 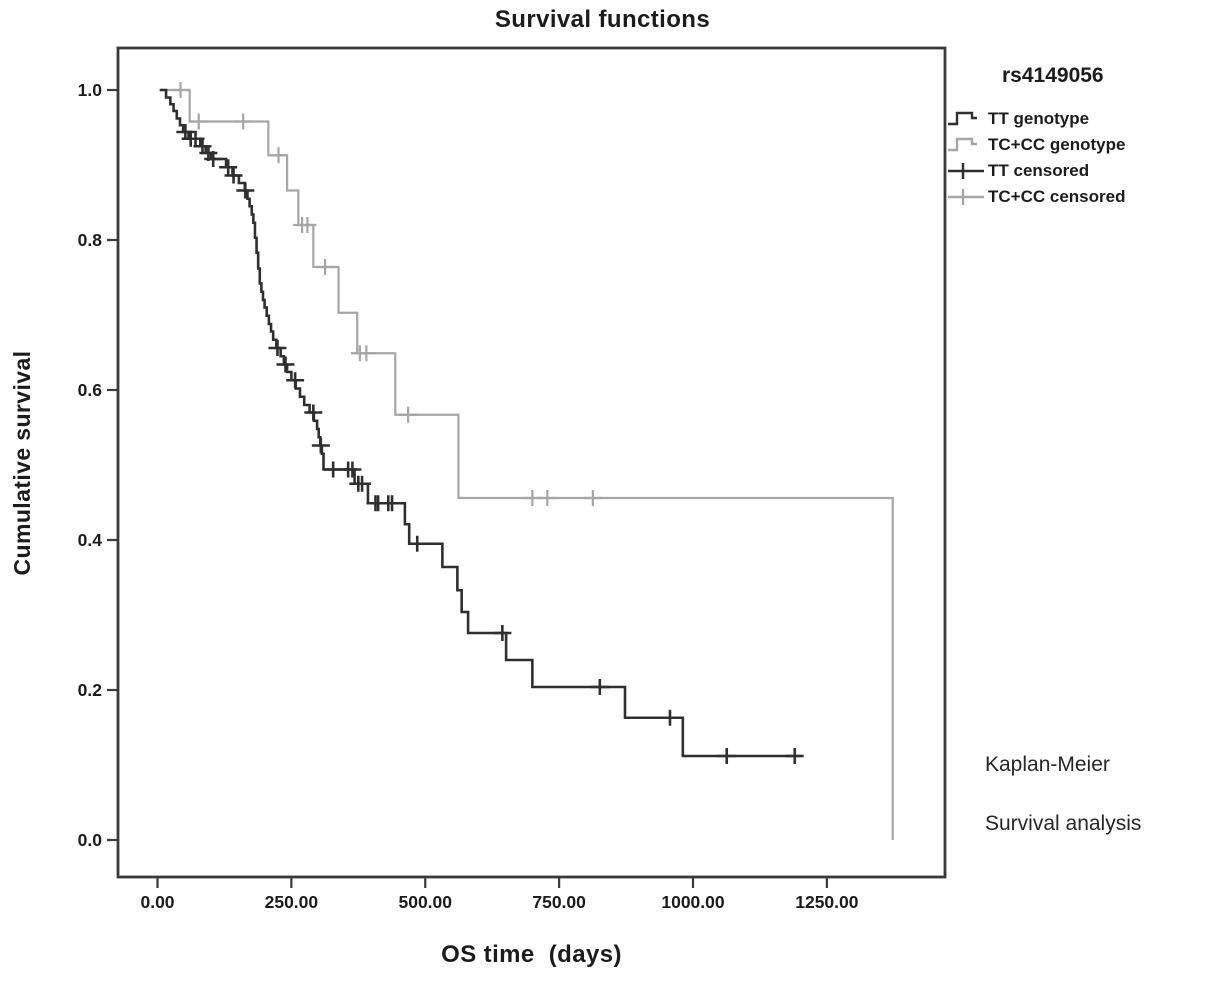 What do you see at coordinates (425, 902) in the screenshot?
I see `x-tick-label: 500.00` at bounding box center [425, 902].